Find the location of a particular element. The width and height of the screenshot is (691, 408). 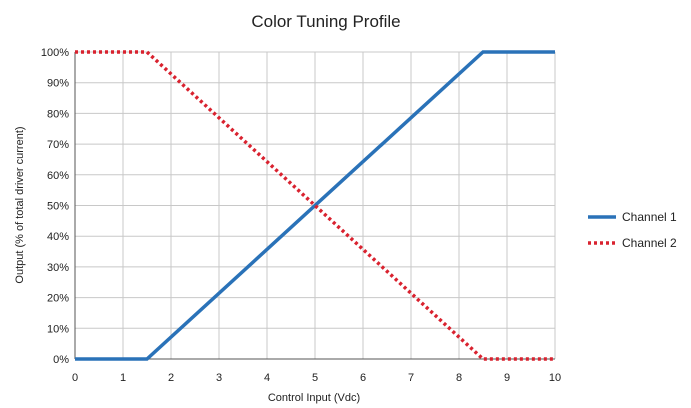

x-tick-label: 3 is located at coordinates (219, 378).